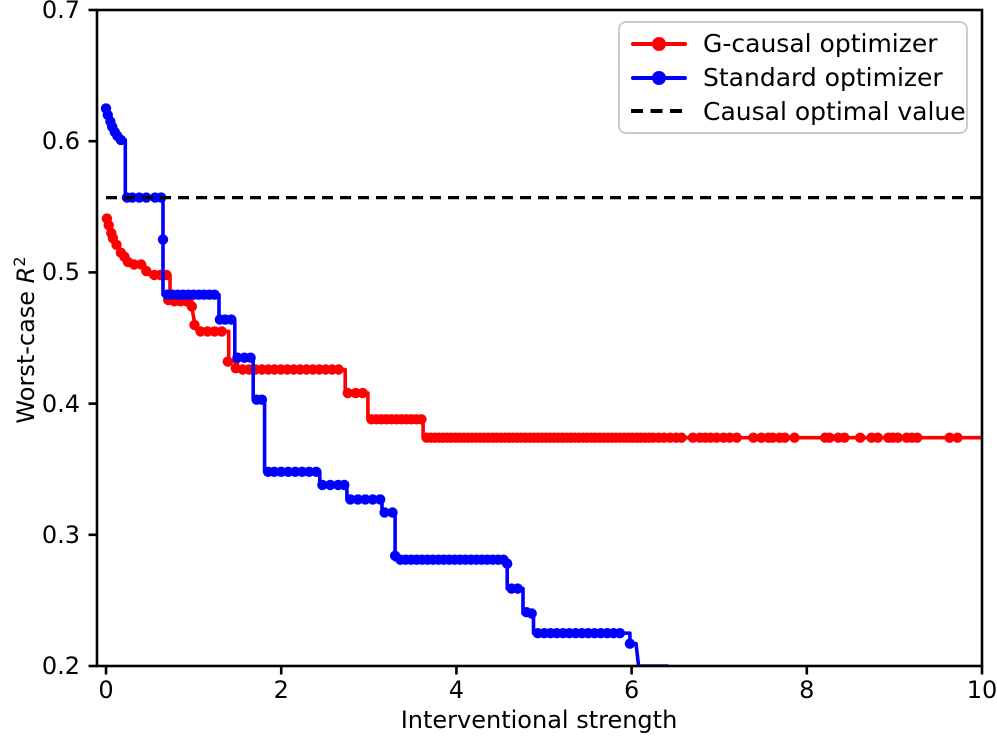  I want to click on legend-label: G-causal optimizer, so click(820, 44).